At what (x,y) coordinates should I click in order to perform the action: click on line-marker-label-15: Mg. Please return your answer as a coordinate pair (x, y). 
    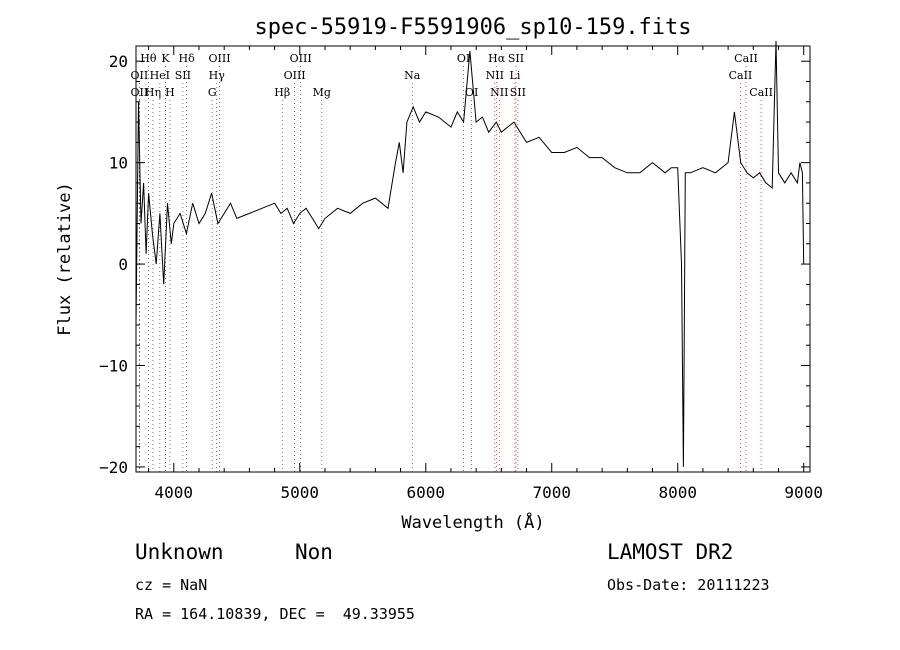
    Looking at the image, I should click on (322, 92).